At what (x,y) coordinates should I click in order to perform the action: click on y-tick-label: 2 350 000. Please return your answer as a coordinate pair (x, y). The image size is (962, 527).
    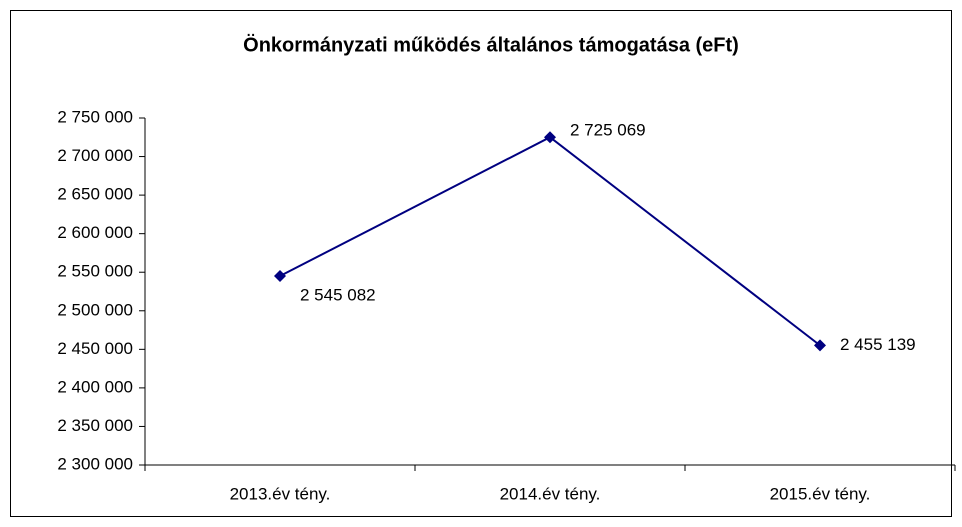
    Looking at the image, I should click on (95, 425).